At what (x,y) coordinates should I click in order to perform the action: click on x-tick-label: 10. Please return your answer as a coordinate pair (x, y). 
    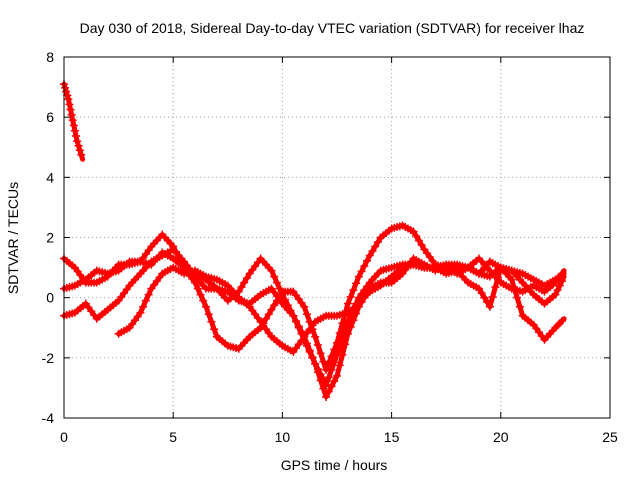
    Looking at the image, I should click on (283, 437).